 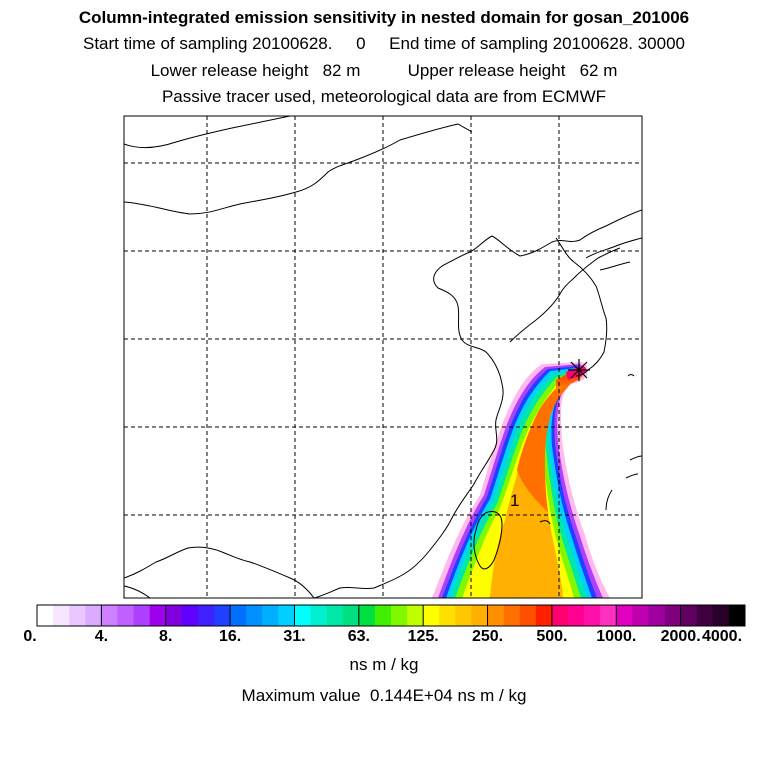 I want to click on colorbar-tick-label: 1000., so click(x=616, y=636).